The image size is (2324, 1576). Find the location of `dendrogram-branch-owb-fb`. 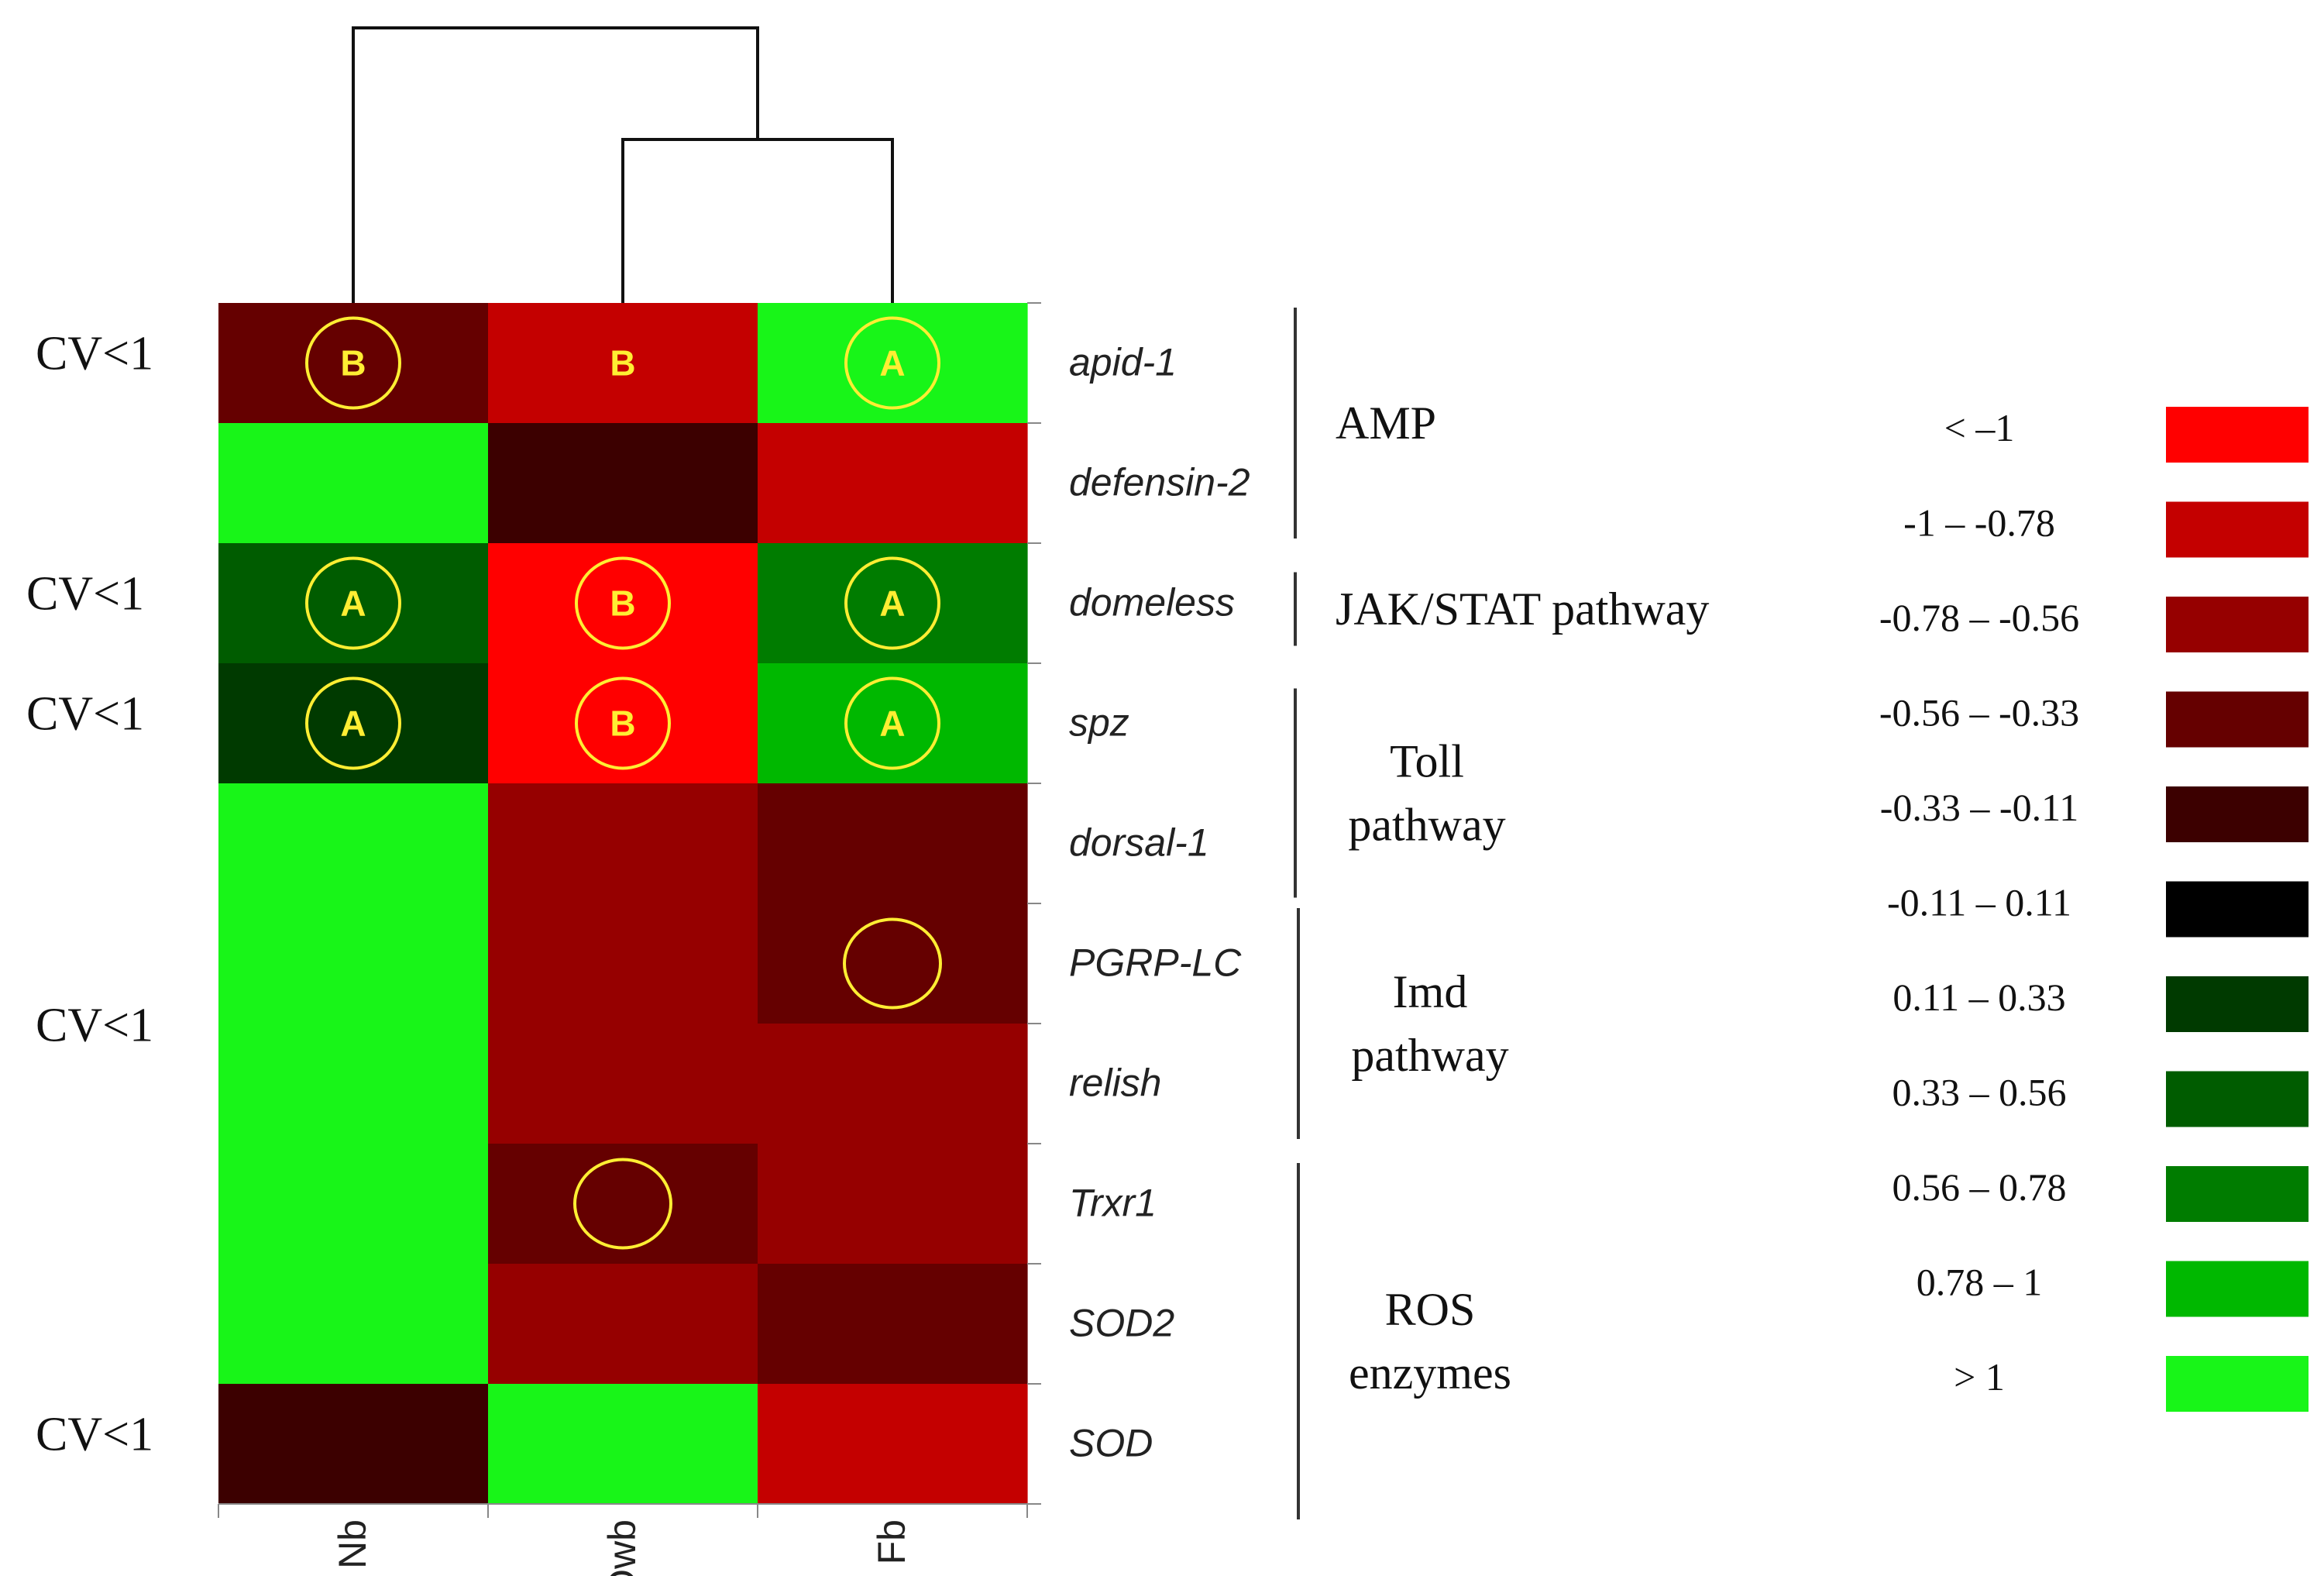

dendrogram-branch-owb-fb is located at coordinates (757, 220).